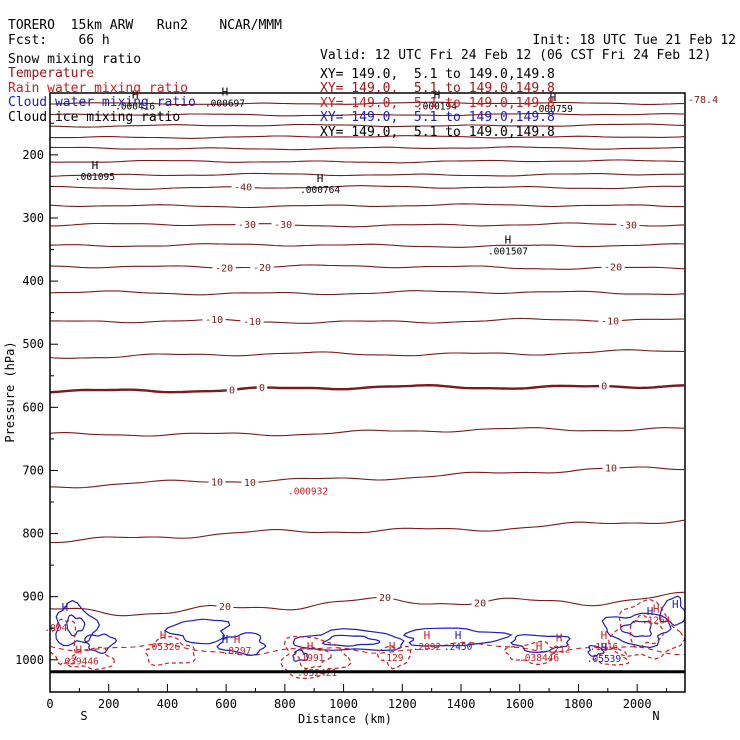 This screenshot has width=740, height=740. What do you see at coordinates (214, 320) in the screenshot?
I see `temp-contour-label: -10` at bounding box center [214, 320].